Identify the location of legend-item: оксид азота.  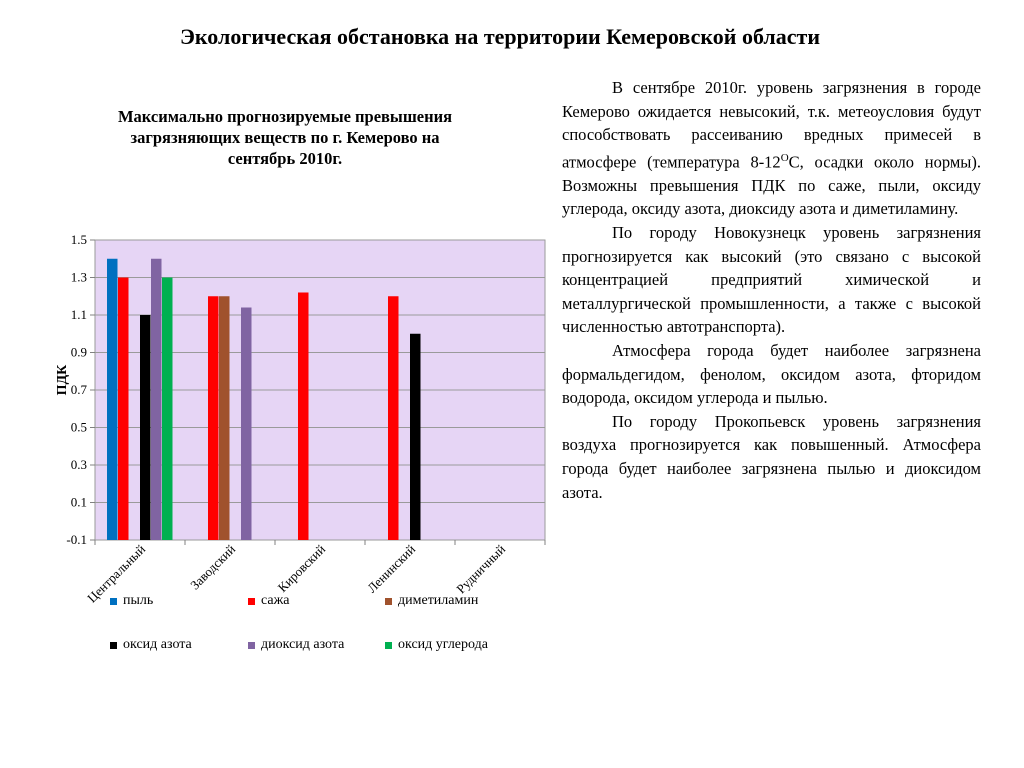
(151, 645).